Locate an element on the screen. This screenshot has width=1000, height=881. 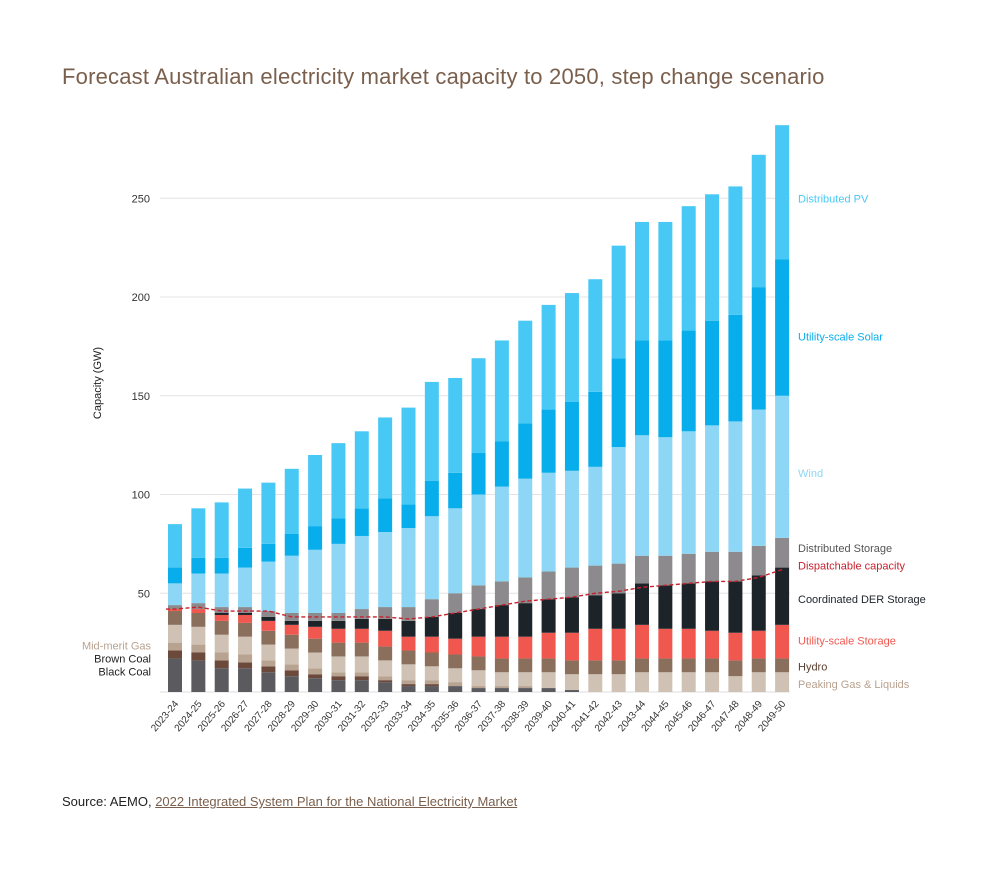
y-tick-label: 50 is located at coordinates (144, 594).